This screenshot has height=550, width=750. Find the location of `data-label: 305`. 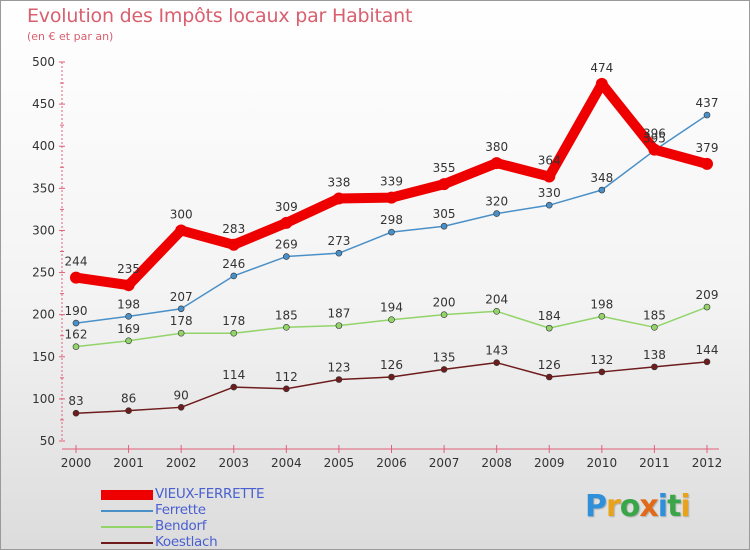

data-label: 305 is located at coordinates (444, 214).